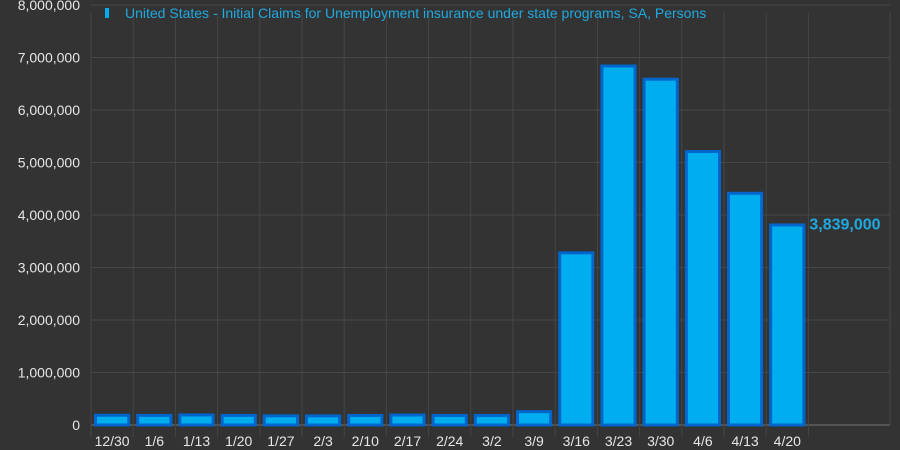  Describe the element at coordinates (844, 224) in the screenshot. I see `last-value-label: 3,839,000` at that location.